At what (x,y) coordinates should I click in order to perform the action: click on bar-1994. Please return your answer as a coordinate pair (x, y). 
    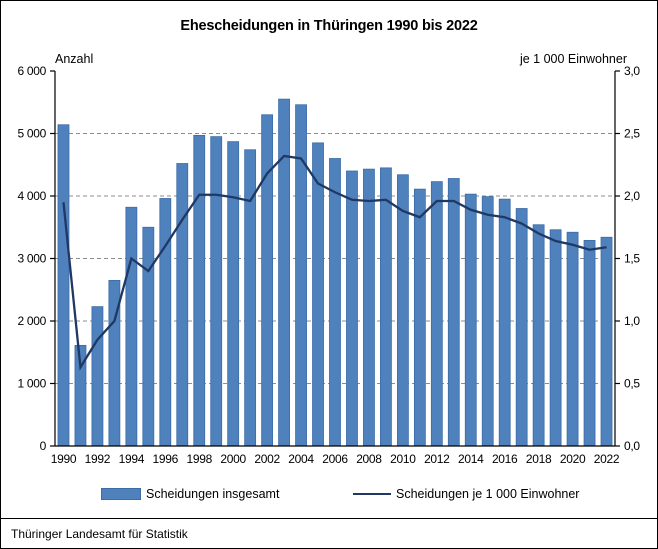
    Looking at the image, I should click on (131, 326).